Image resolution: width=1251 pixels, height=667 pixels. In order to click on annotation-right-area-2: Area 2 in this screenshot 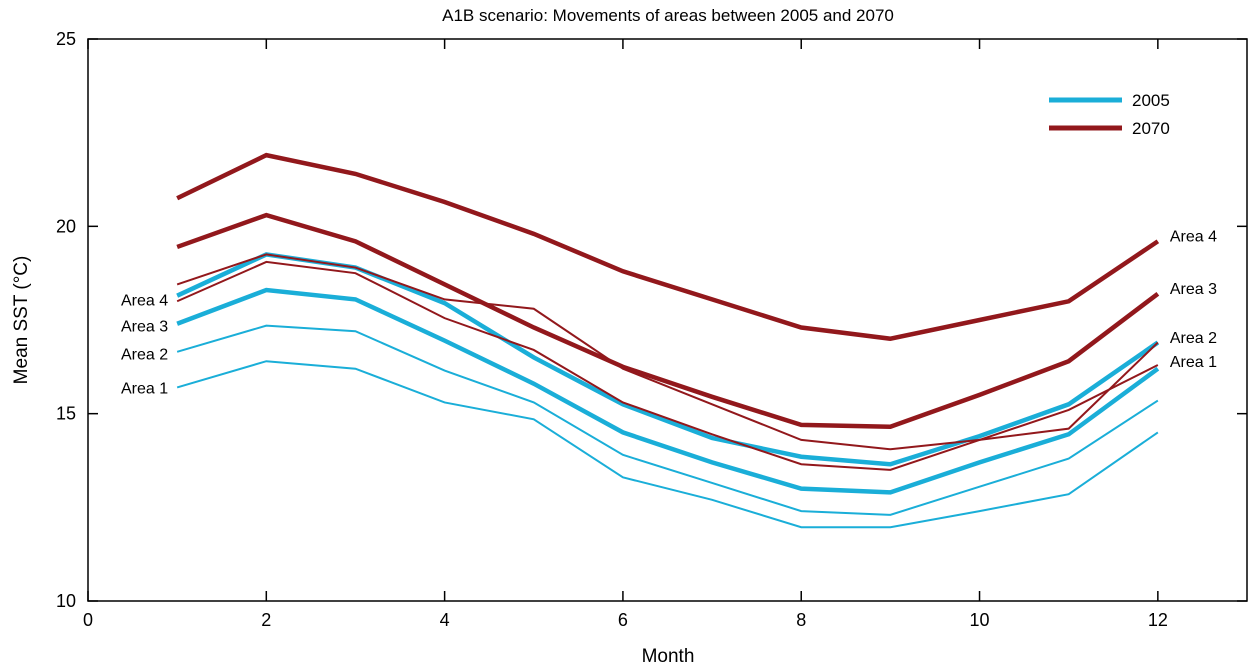, I will do `click(1193, 338)`.